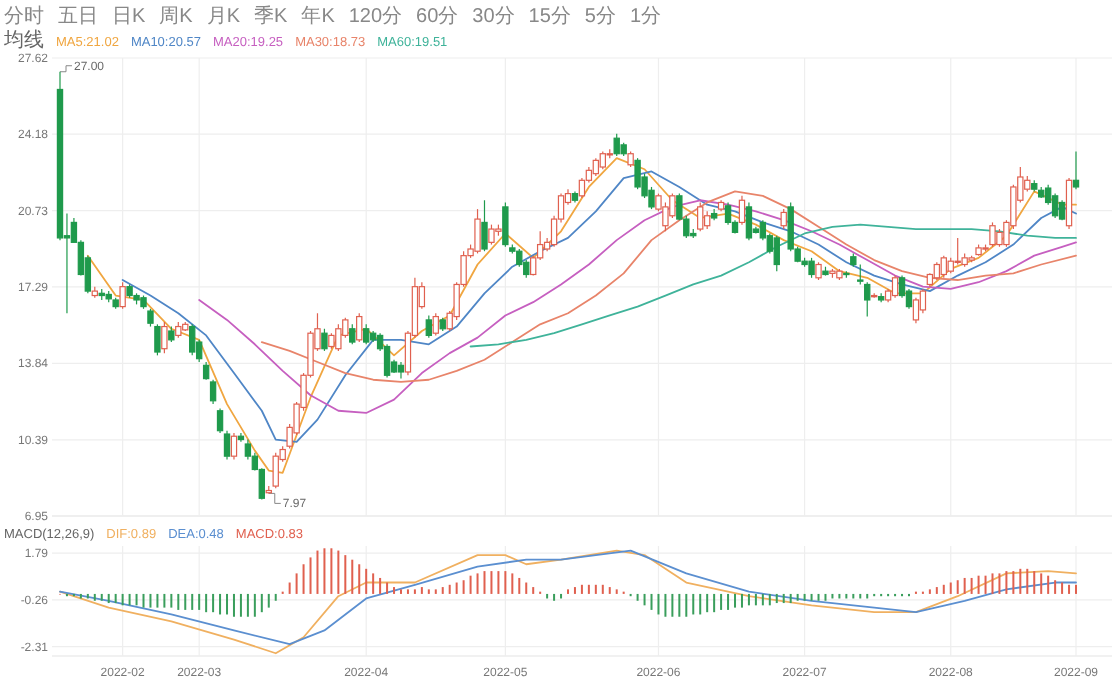 The height and width of the screenshot is (682, 1116). I want to click on text: 30分, so click(493, 16).